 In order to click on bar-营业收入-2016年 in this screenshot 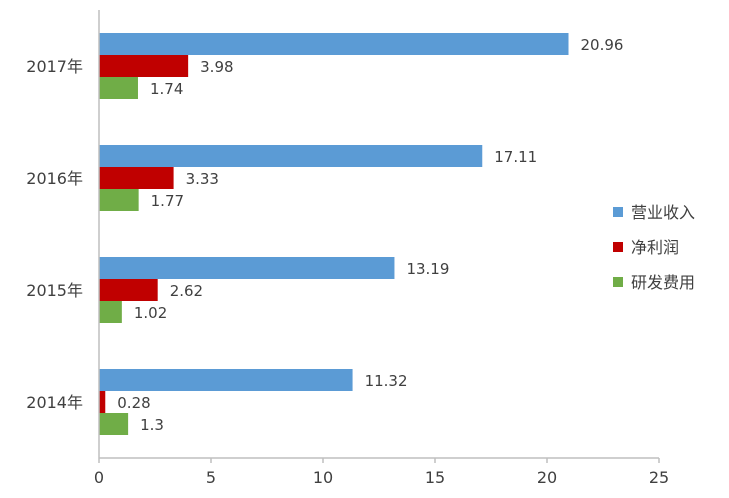, I will do `click(291, 156)`.